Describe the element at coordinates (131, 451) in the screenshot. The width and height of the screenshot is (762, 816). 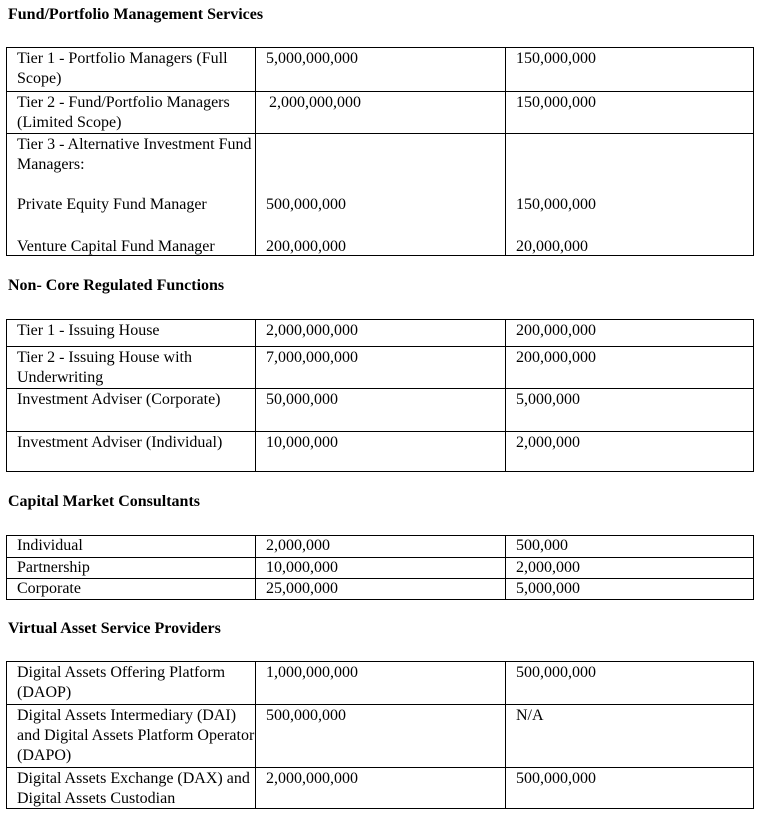
I see `row-label: Investment Adviser (Individual)` at that location.